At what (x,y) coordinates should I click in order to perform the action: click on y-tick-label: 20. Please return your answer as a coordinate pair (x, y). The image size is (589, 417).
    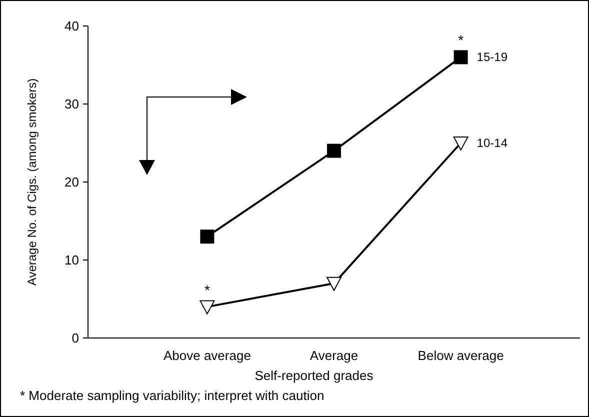
    Looking at the image, I should click on (71, 182).